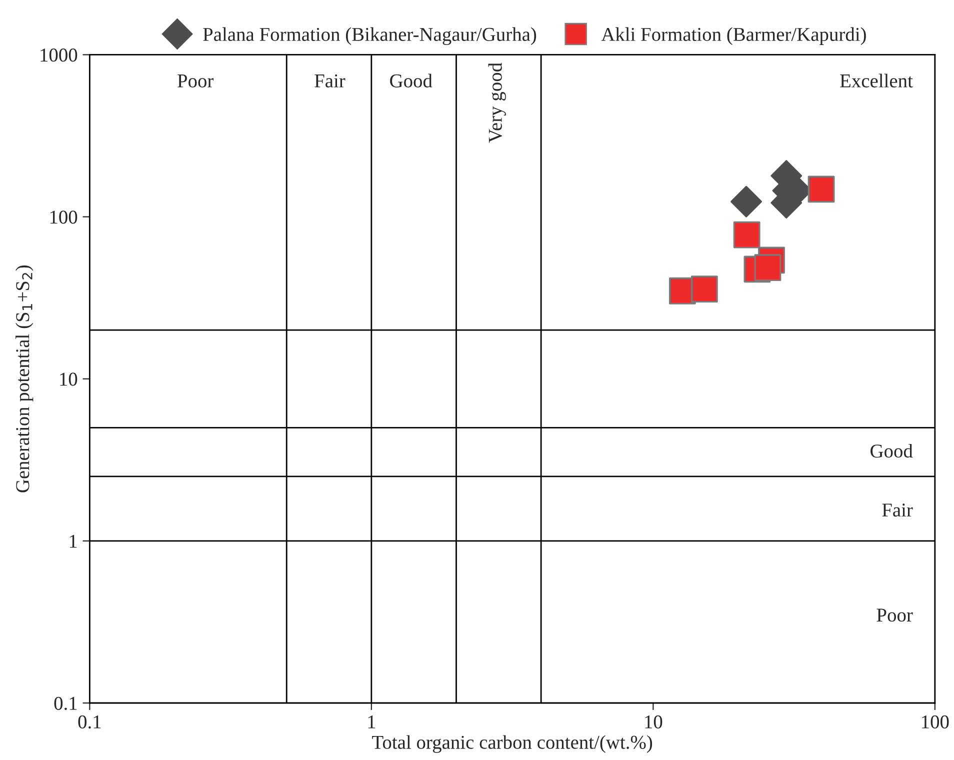 This screenshot has height=760, width=954. What do you see at coordinates (65, 703) in the screenshot?
I see `y-tick-label: 0.1` at bounding box center [65, 703].